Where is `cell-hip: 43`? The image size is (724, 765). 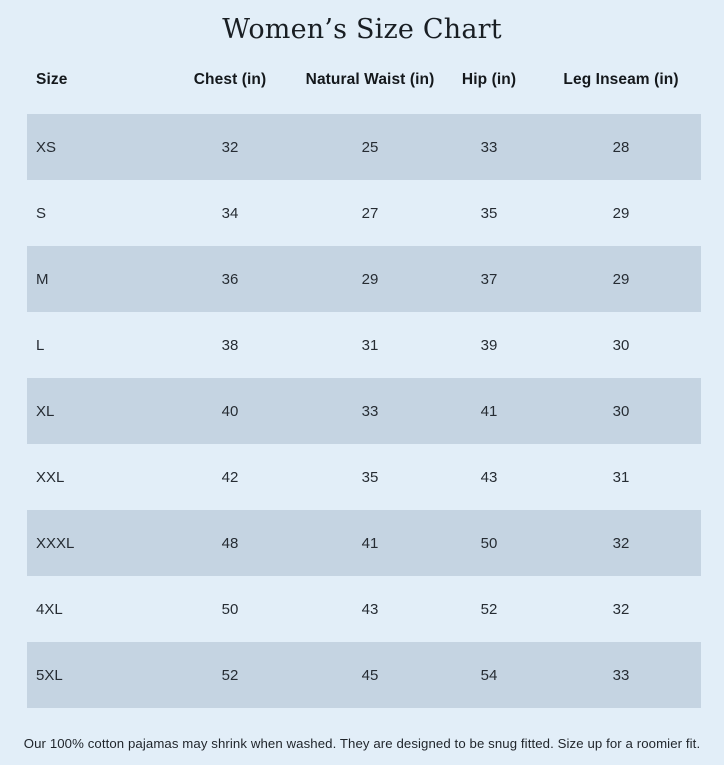 cell-hip: 43 is located at coordinates (489, 477).